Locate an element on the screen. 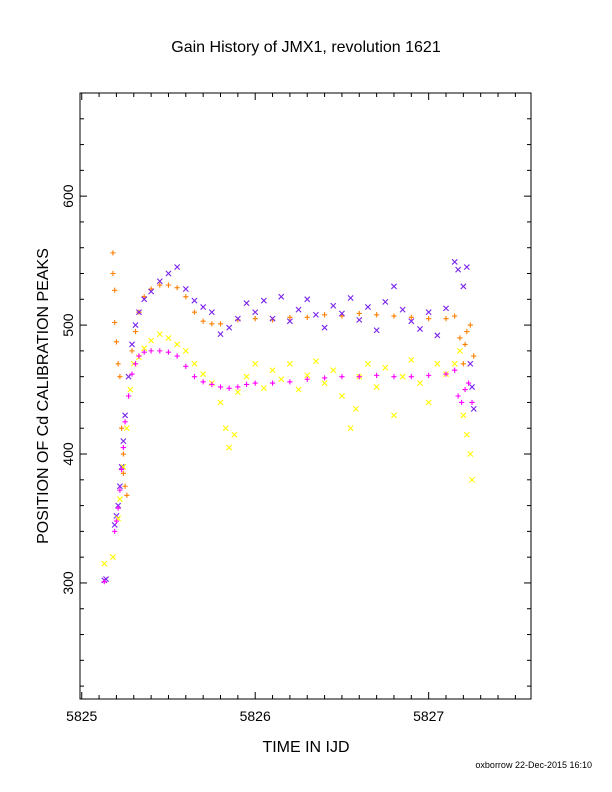 The image size is (612, 792). y-tick-label: 600 is located at coordinates (68, 196).